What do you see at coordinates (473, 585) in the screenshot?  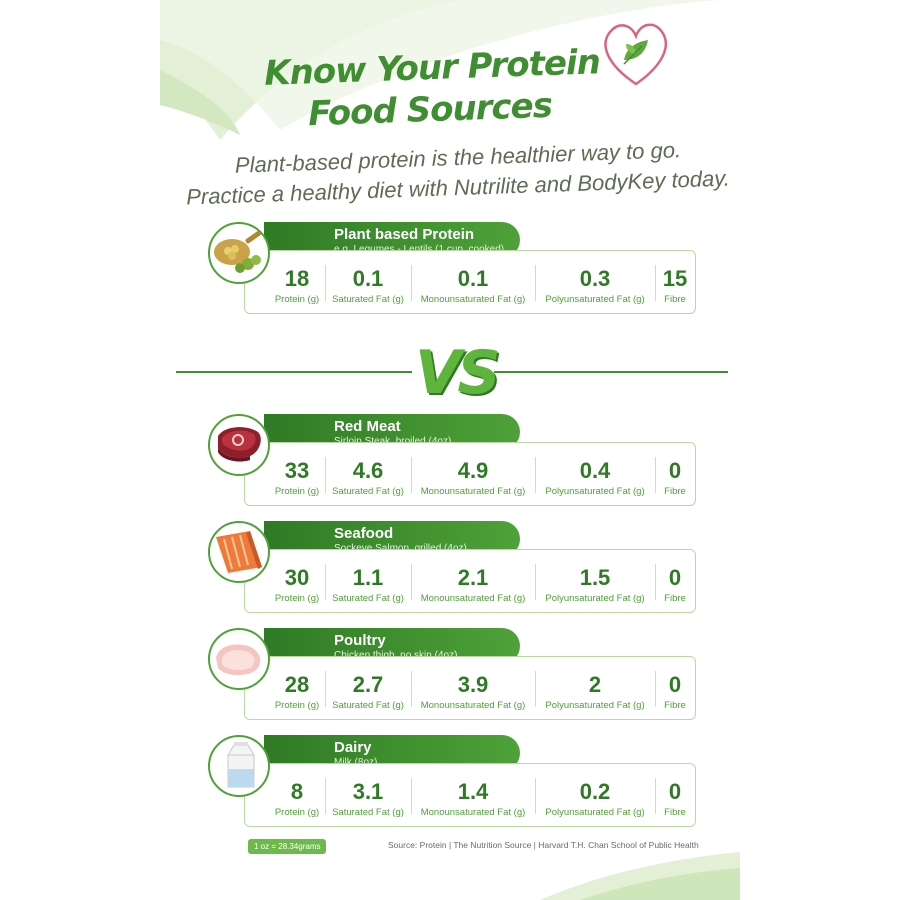 I see `stat-monounsaturated-fat: 2.1 Monounsaturated Fat (g)` at bounding box center [473, 585].